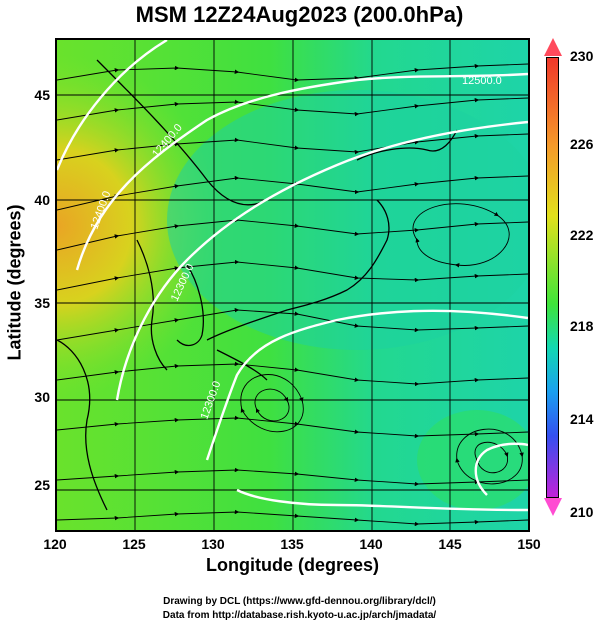 This screenshot has width=599, height=625. I want to click on y-tick-label: 25, so click(42, 485).